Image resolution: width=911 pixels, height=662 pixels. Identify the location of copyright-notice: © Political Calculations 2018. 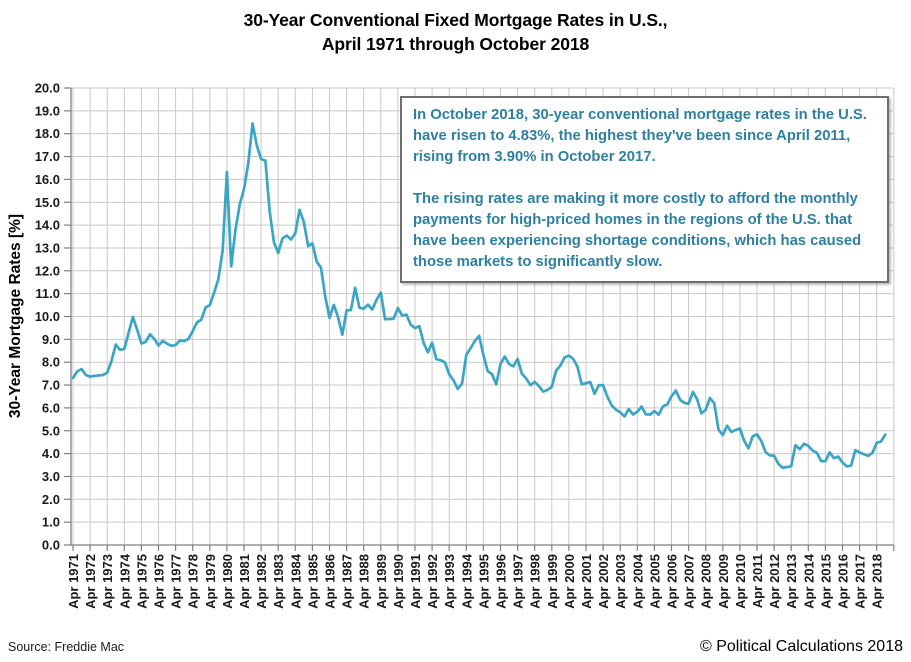
(801, 646).